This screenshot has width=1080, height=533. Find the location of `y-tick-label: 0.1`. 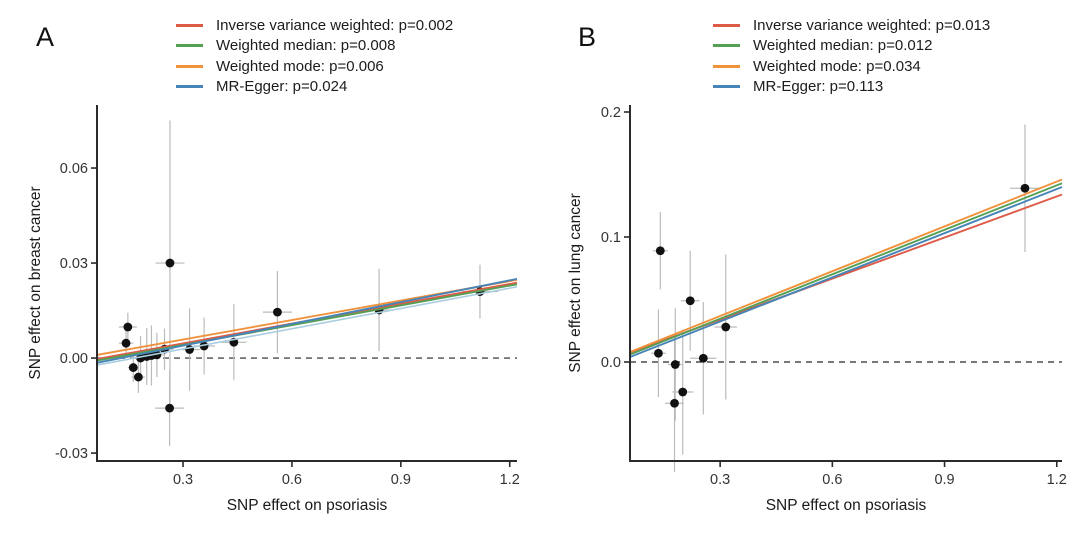

y-tick-label: 0.1 is located at coordinates (611, 238).